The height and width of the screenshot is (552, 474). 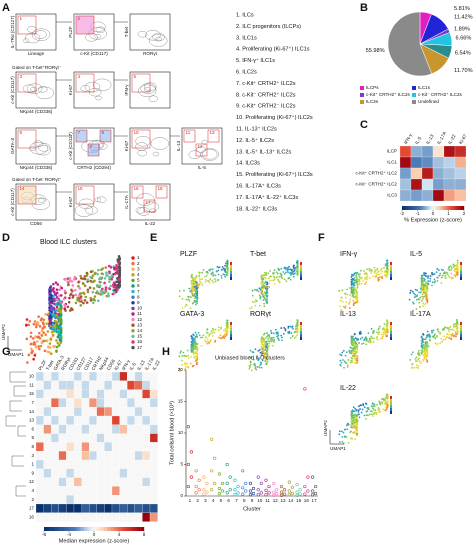 I want to click on panel-letter: C, so click(x=364, y=125).